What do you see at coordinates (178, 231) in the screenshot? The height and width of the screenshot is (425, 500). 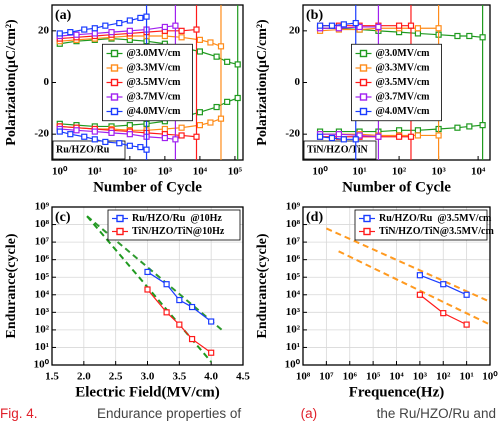 I see `legend-label: TiN/HZO/TiN@10Hz` at bounding box center [178, 231].